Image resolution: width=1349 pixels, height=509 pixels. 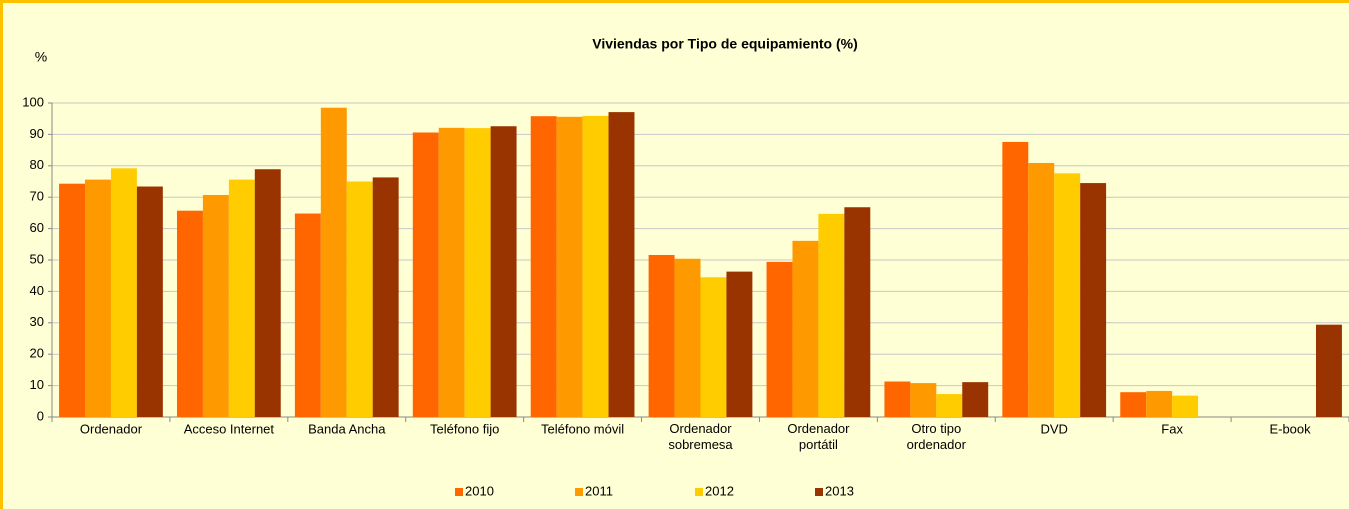 What do you see at coordinates (37, 384) in the screenshot?
I see `y-tick-label: 10` at bounding box center [37, 384].